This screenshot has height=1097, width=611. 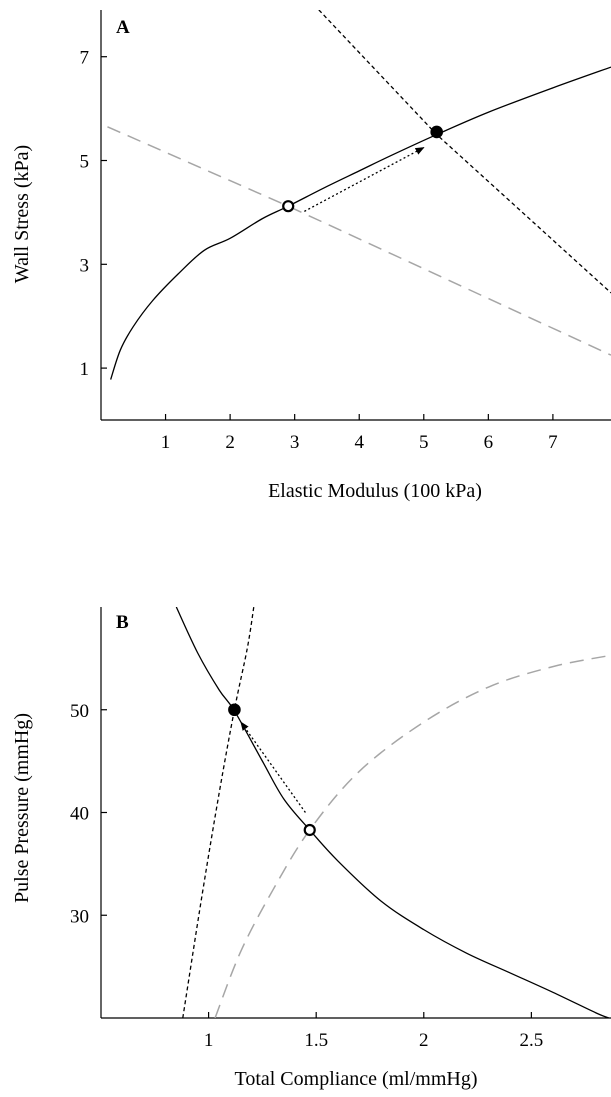 What do you see at coordinates (464, 152) in the screenshot?
I see `panel-a-series-dashed-black` at bounding box center [464, 152].